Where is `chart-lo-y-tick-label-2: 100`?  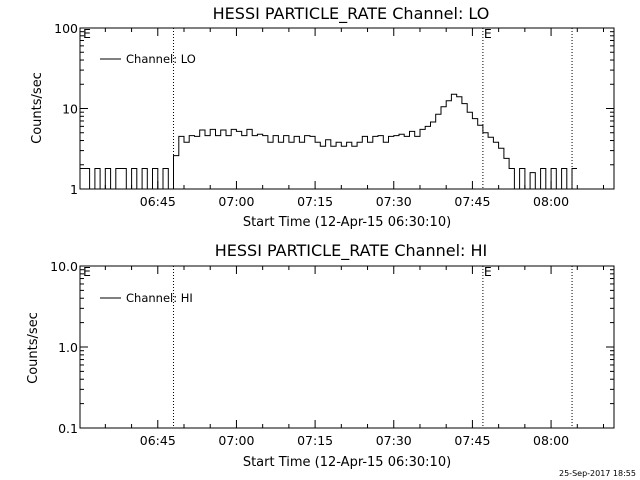 chart-lo-y-tick-label-2: 100 is located at coordinates (66, 28).